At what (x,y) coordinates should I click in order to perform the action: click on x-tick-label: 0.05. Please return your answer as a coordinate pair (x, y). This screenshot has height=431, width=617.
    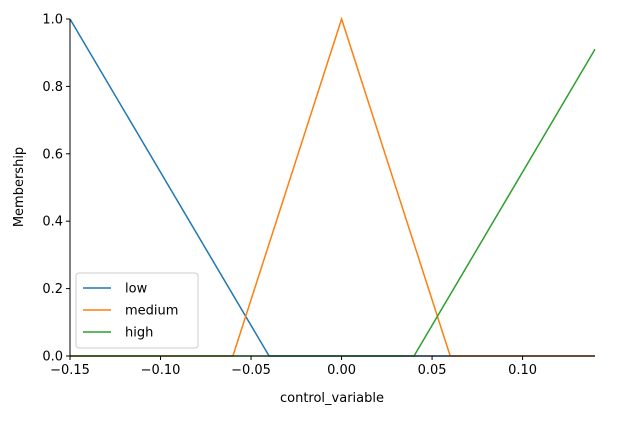
    Looking at the image, I should click on (432, 370).